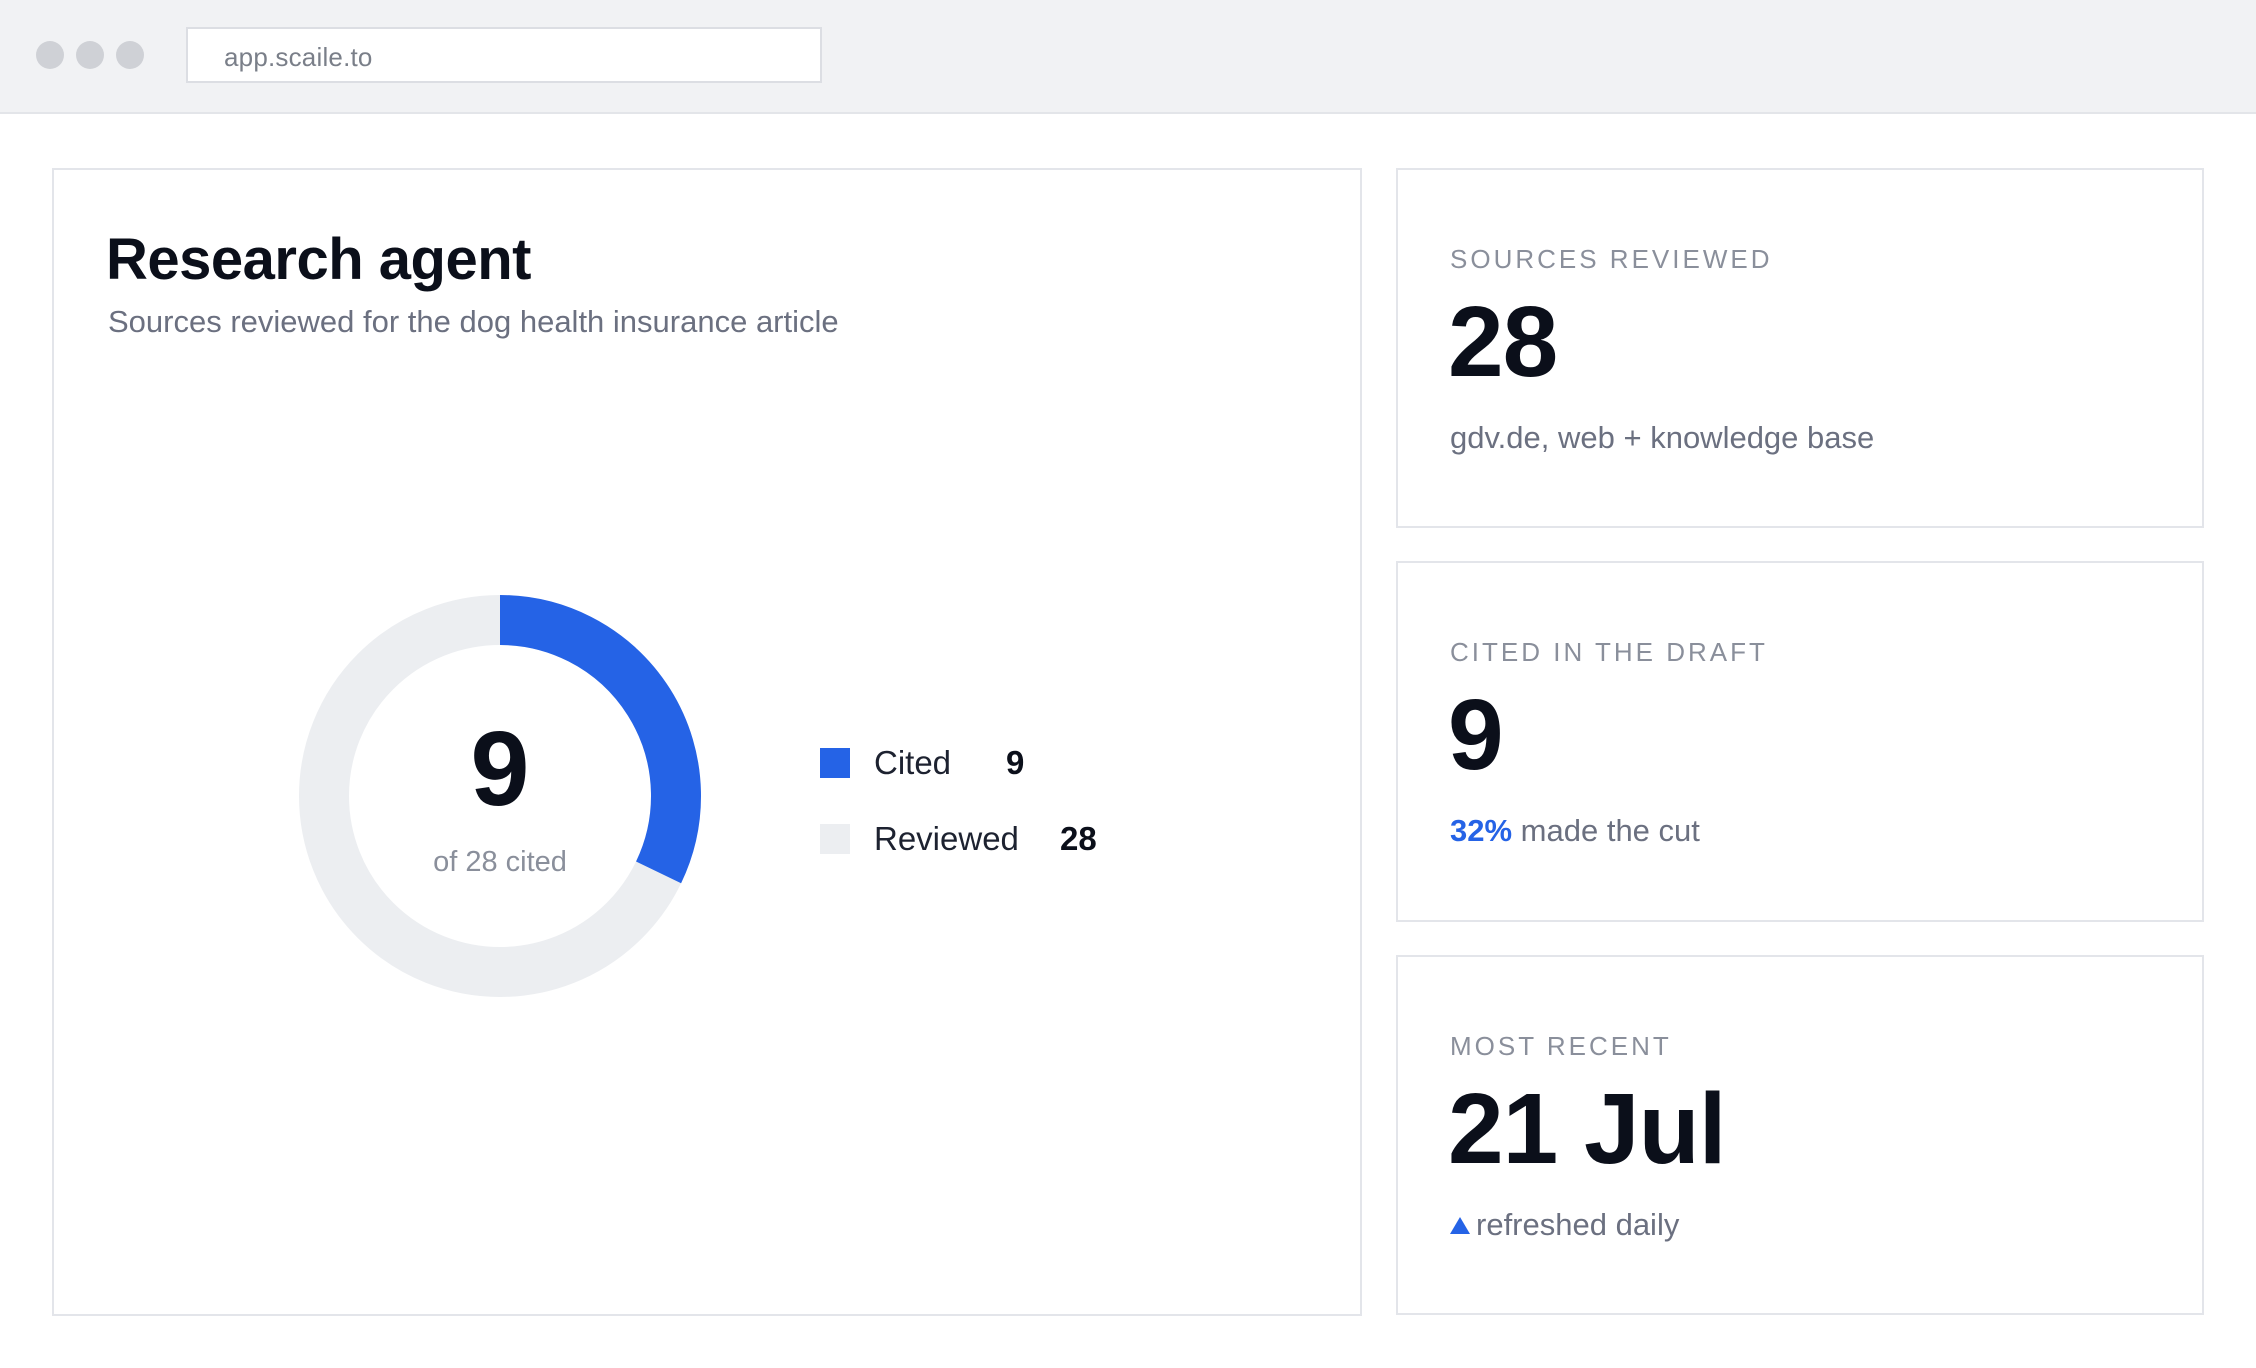  What do you see at coordinates (318, 259) in the screenshot?
I see `page-title: Research agent` at bounding box center [318, 259].